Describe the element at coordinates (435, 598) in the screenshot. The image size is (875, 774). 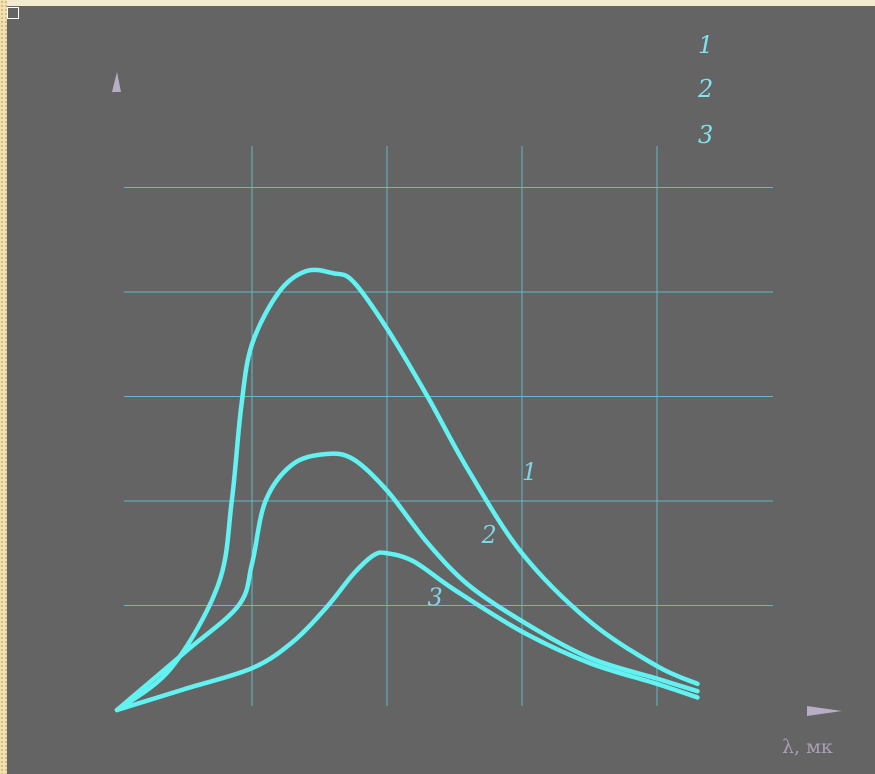
I see `curve-label-3: 3` at that location.